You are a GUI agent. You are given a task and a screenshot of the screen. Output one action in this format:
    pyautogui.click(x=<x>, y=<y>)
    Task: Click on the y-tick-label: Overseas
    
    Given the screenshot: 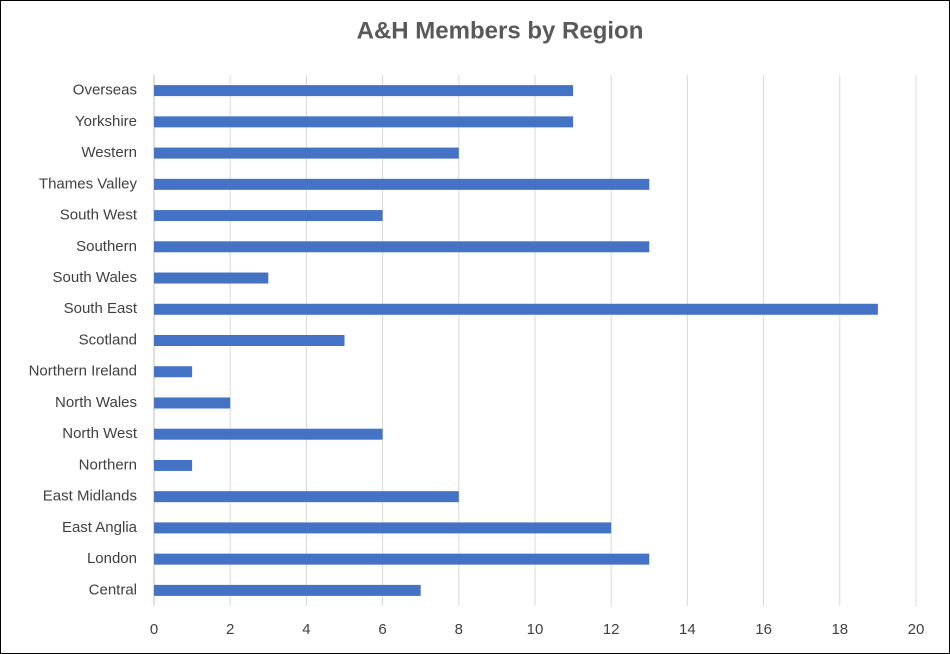 What is the action you would take?
    pyautogui.click(x=105, y=90)
    